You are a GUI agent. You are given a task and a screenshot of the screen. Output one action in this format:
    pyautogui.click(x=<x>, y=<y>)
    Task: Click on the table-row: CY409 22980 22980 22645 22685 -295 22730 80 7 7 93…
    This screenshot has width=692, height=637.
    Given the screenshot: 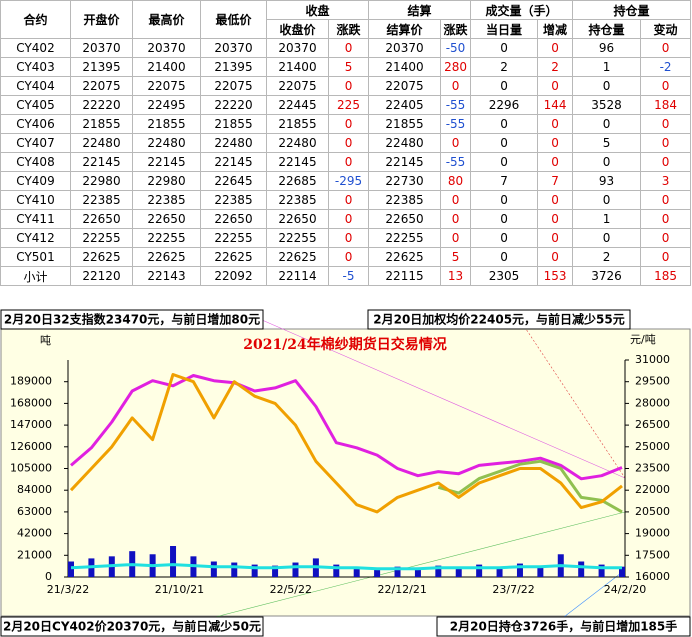 What is the action you would take?
    pyautogui.click(x=346, y=181)
    